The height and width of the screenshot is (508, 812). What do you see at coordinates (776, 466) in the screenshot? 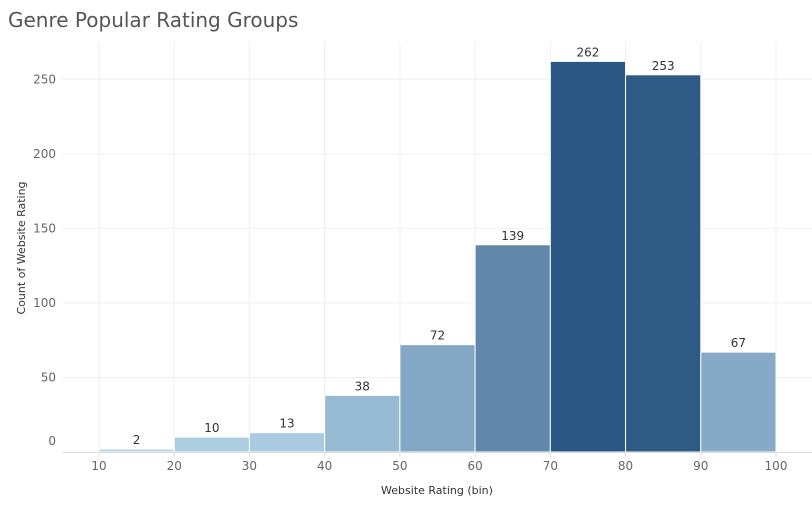
I see `x-tick-label: 100` at bounding box center [776, 466].